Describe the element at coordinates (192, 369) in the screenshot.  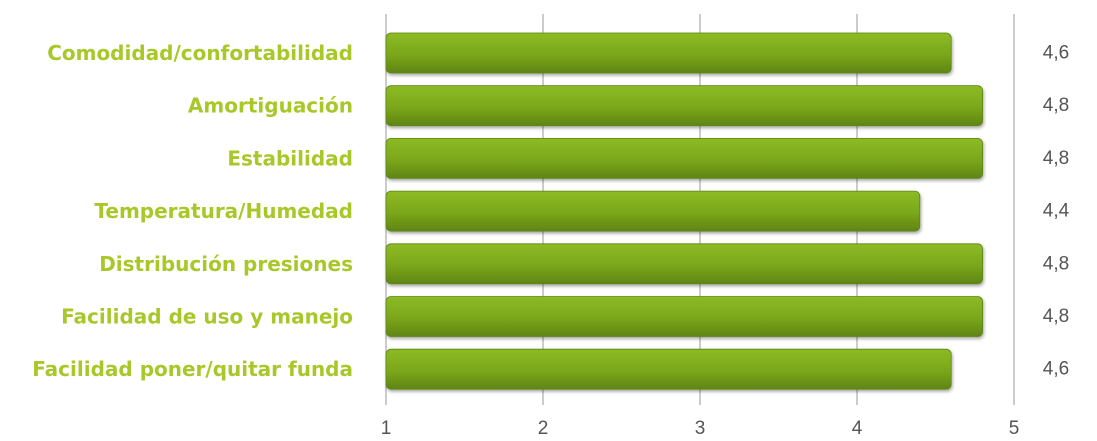
I see `category-label: Facilidad poner/quitar funda` at that location.